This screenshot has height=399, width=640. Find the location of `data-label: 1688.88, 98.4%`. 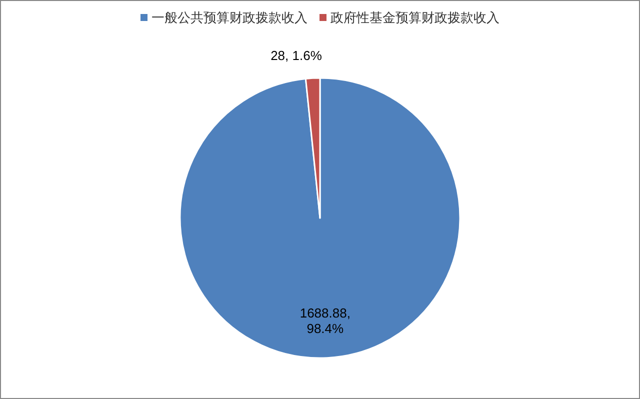

data-label: 1688.88, 98.4% is located at coordinates (325, 320).